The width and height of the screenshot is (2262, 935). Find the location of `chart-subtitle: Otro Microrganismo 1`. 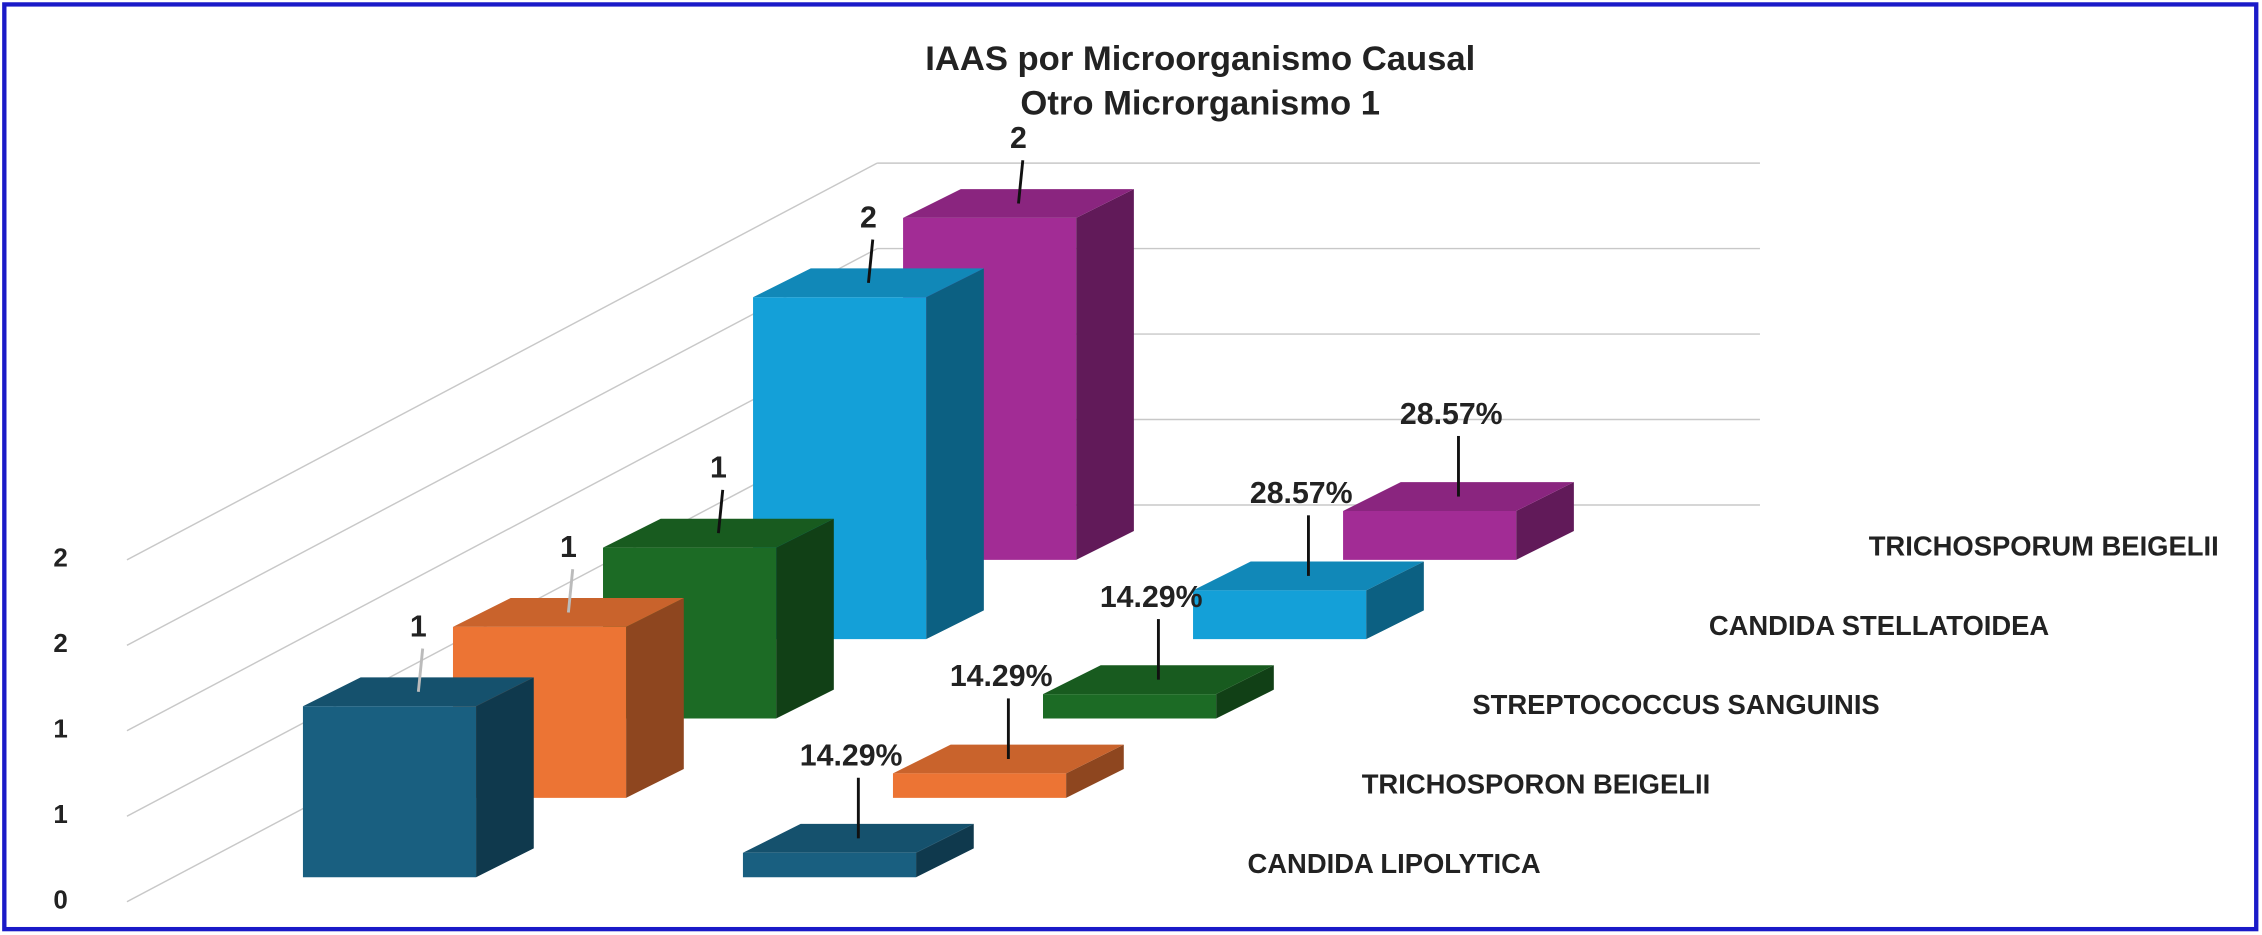

chart-subtitle: Otro Microrganismo 1 is located at coordinates (1200, 104).